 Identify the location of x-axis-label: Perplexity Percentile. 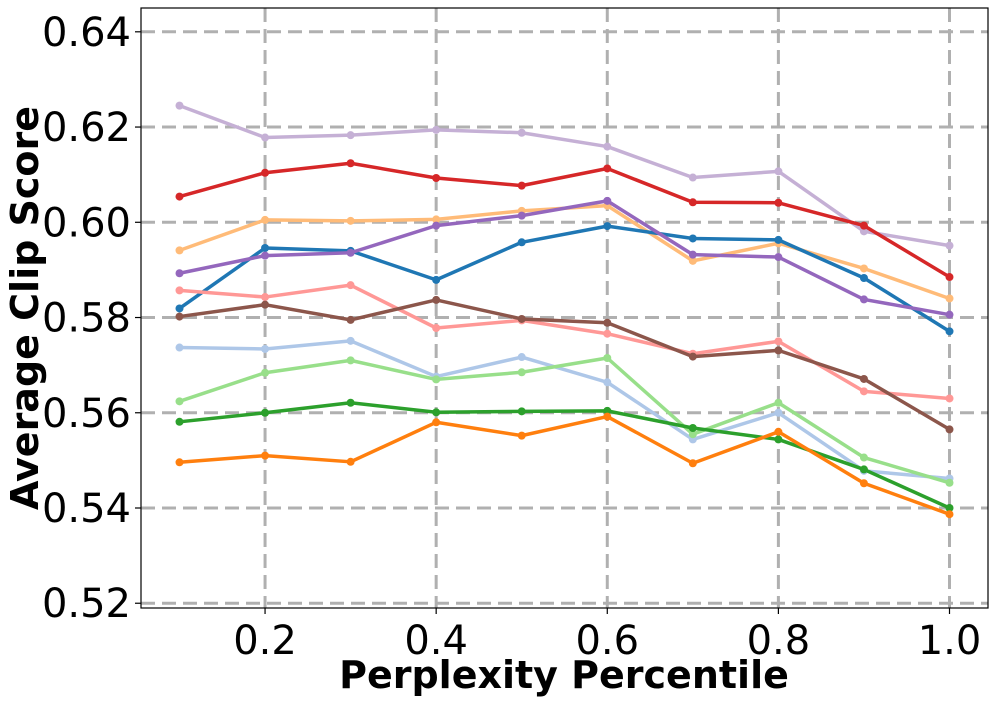
(564, 675).